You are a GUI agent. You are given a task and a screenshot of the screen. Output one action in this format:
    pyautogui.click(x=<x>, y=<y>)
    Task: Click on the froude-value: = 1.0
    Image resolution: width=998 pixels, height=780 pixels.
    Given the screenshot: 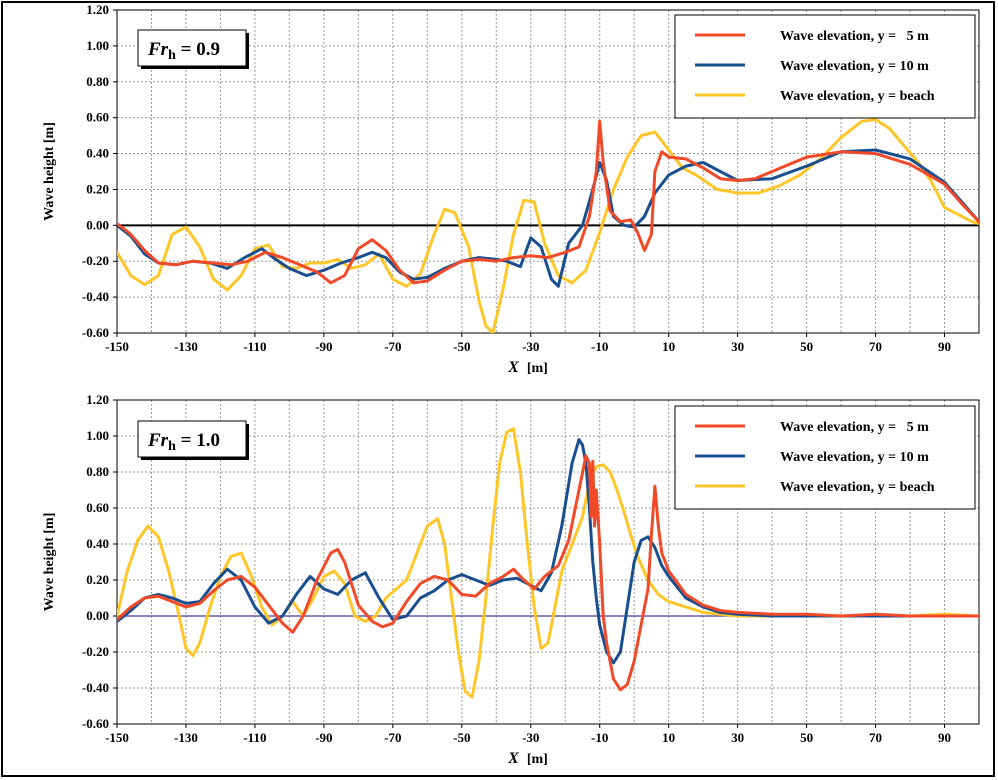 What is the action you would take?
    pyautogui.click(x=198, y=440)
    